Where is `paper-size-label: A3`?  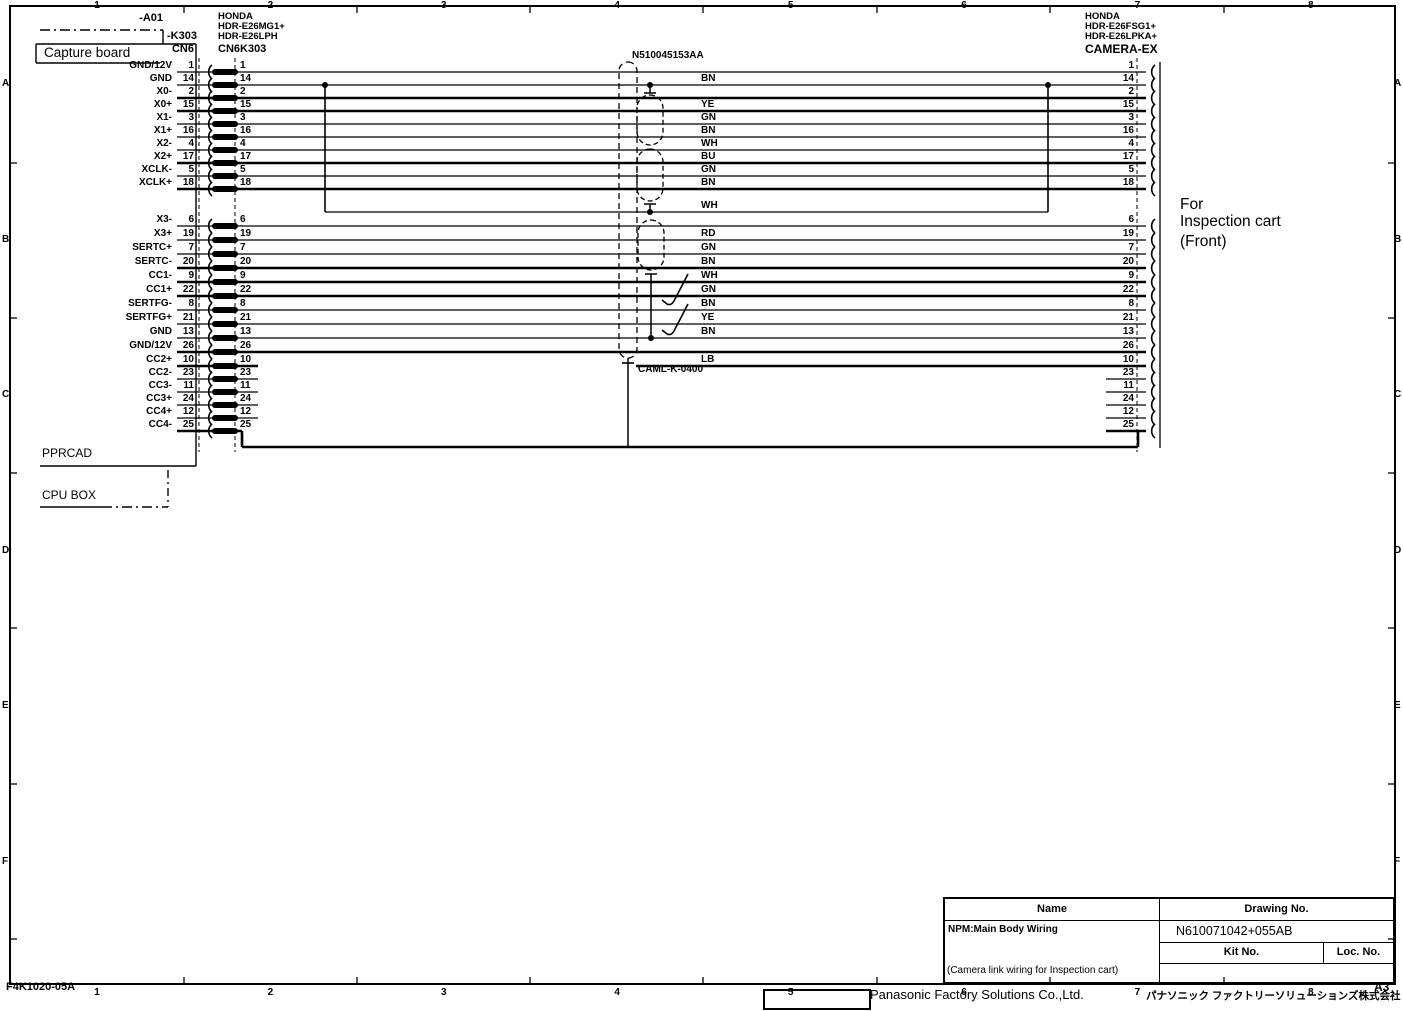 paper-size-label: A3 is located at coordinates (1382, 987).